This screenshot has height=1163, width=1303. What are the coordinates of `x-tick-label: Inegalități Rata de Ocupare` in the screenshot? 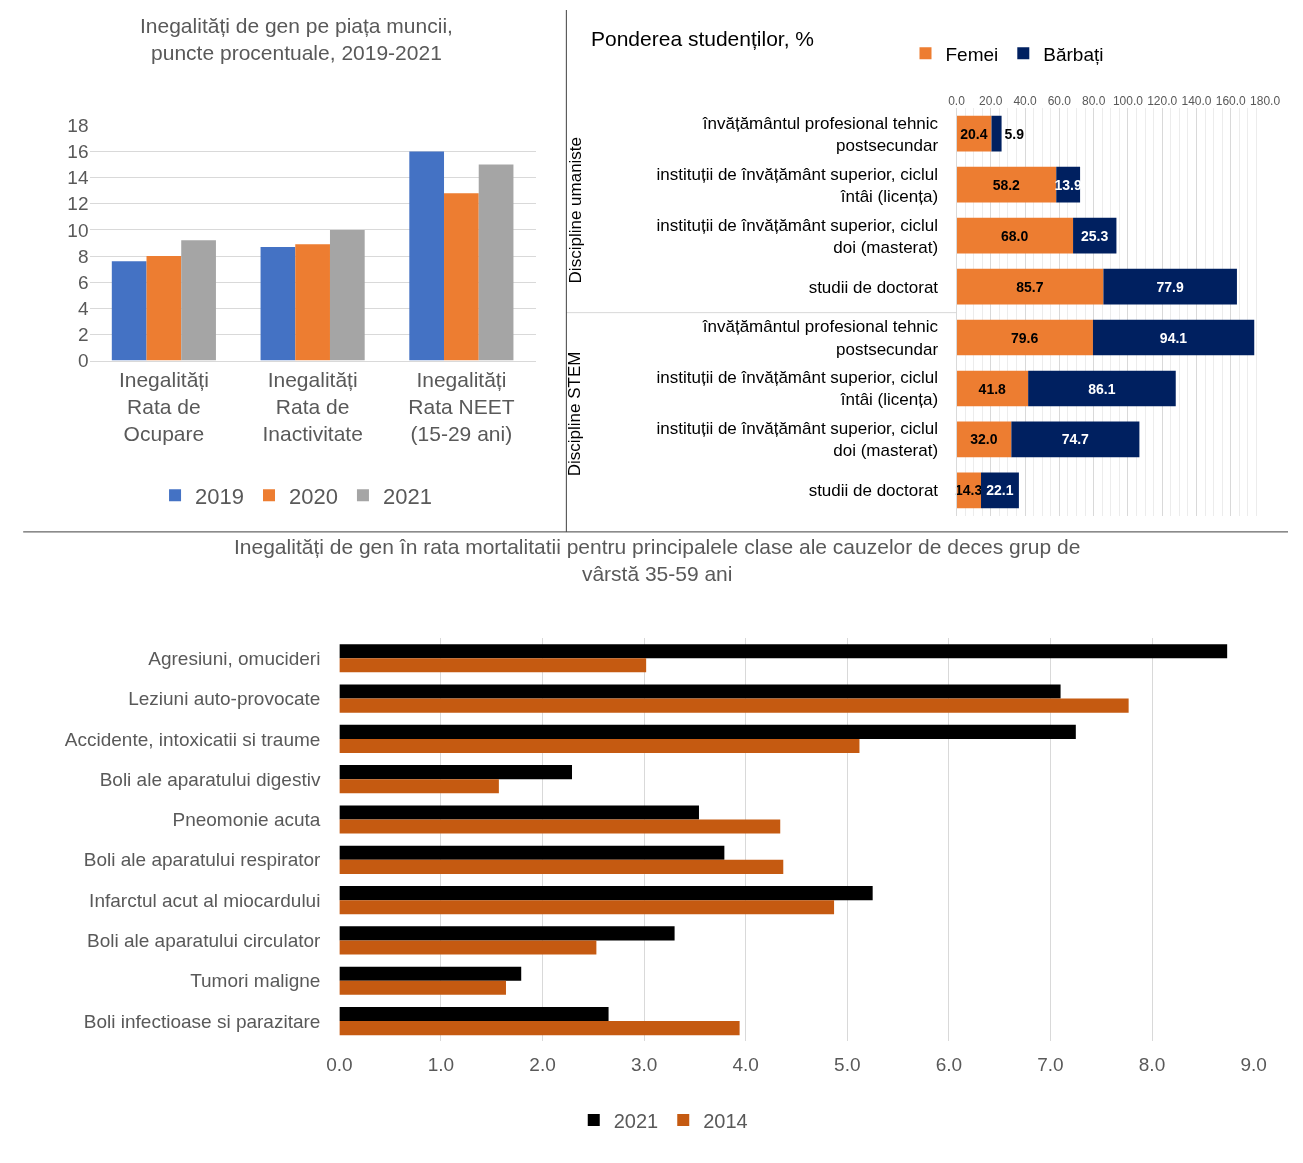 It's located at (163, 406).